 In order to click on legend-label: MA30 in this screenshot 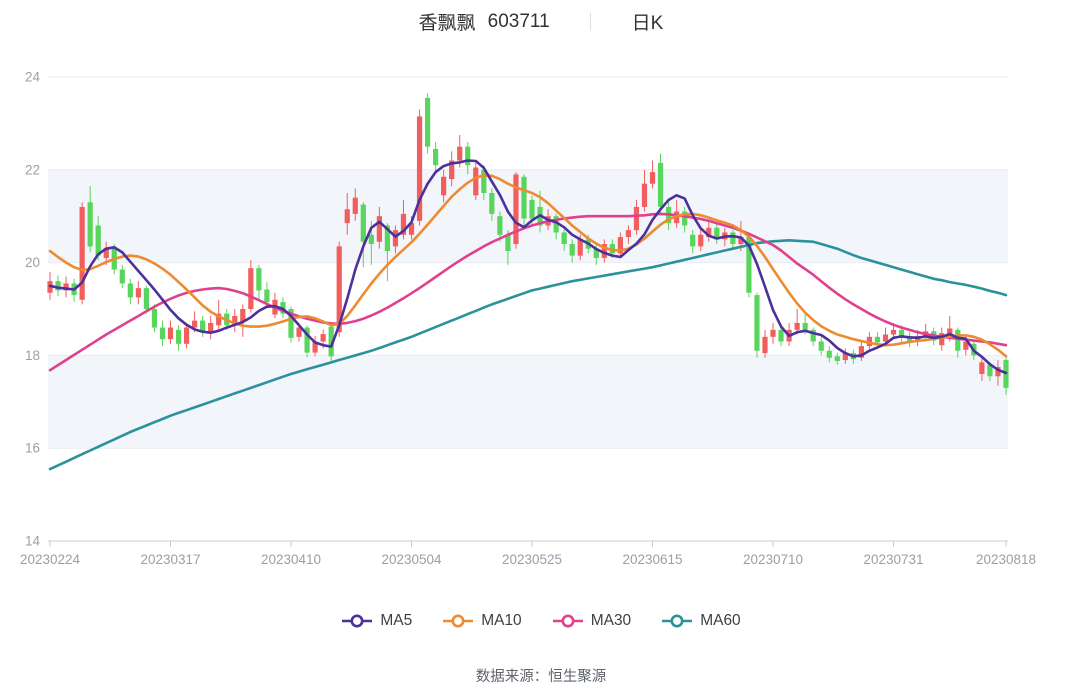, I will do `click(611, 620)`.